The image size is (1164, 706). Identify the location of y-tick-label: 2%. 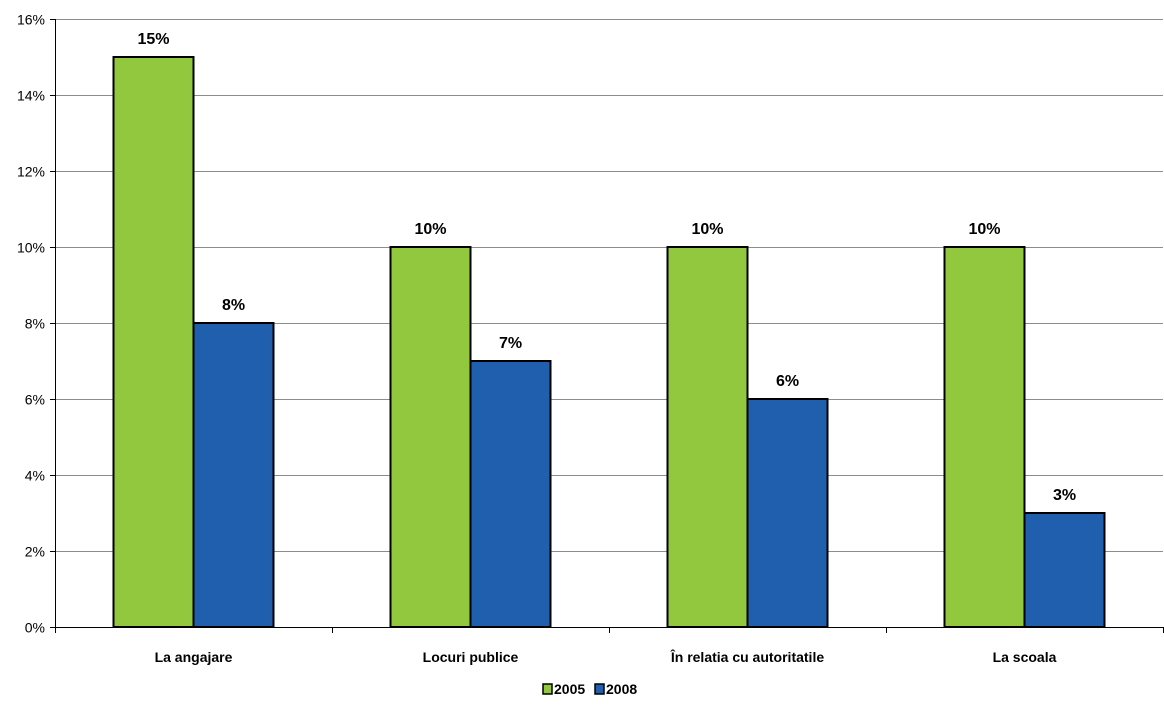
(35, 552).